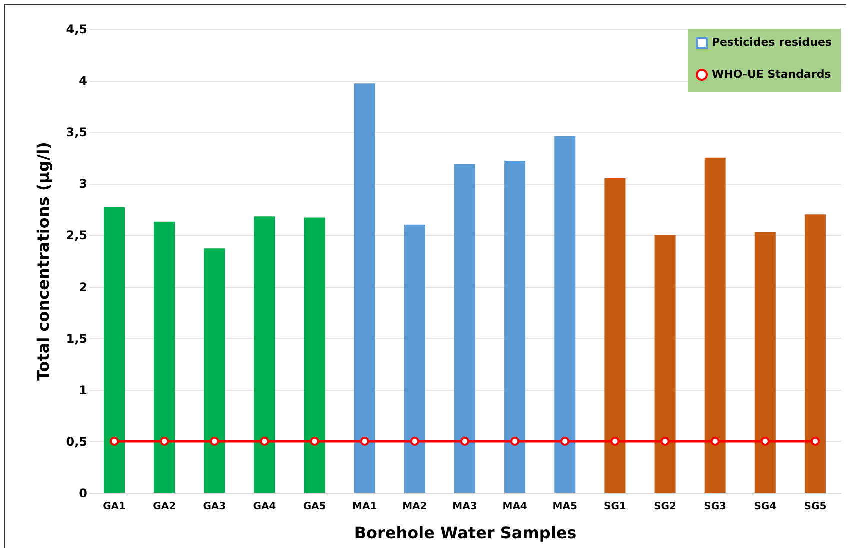  I want to click on y-tick-label: 0, so click(83, 493).